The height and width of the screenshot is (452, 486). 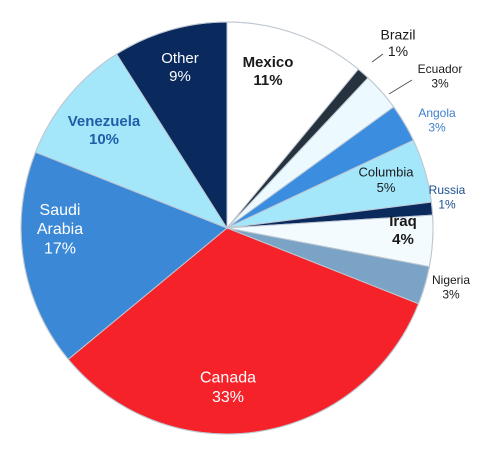 What do you see at coordinates (451, 280) in the screenshot?
I see `slice-name-nigeria: Nigeria` at bounding box center [451, 280].